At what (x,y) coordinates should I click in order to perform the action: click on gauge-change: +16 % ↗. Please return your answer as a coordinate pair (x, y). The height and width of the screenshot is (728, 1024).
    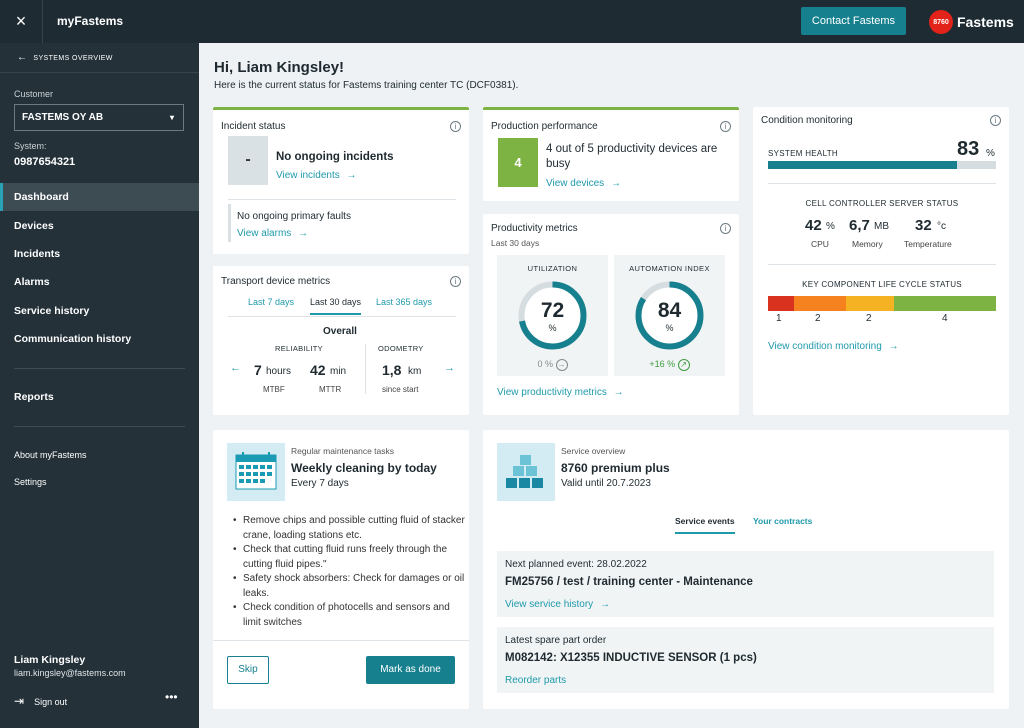
    Looking at the image, I should click on (669, 365).